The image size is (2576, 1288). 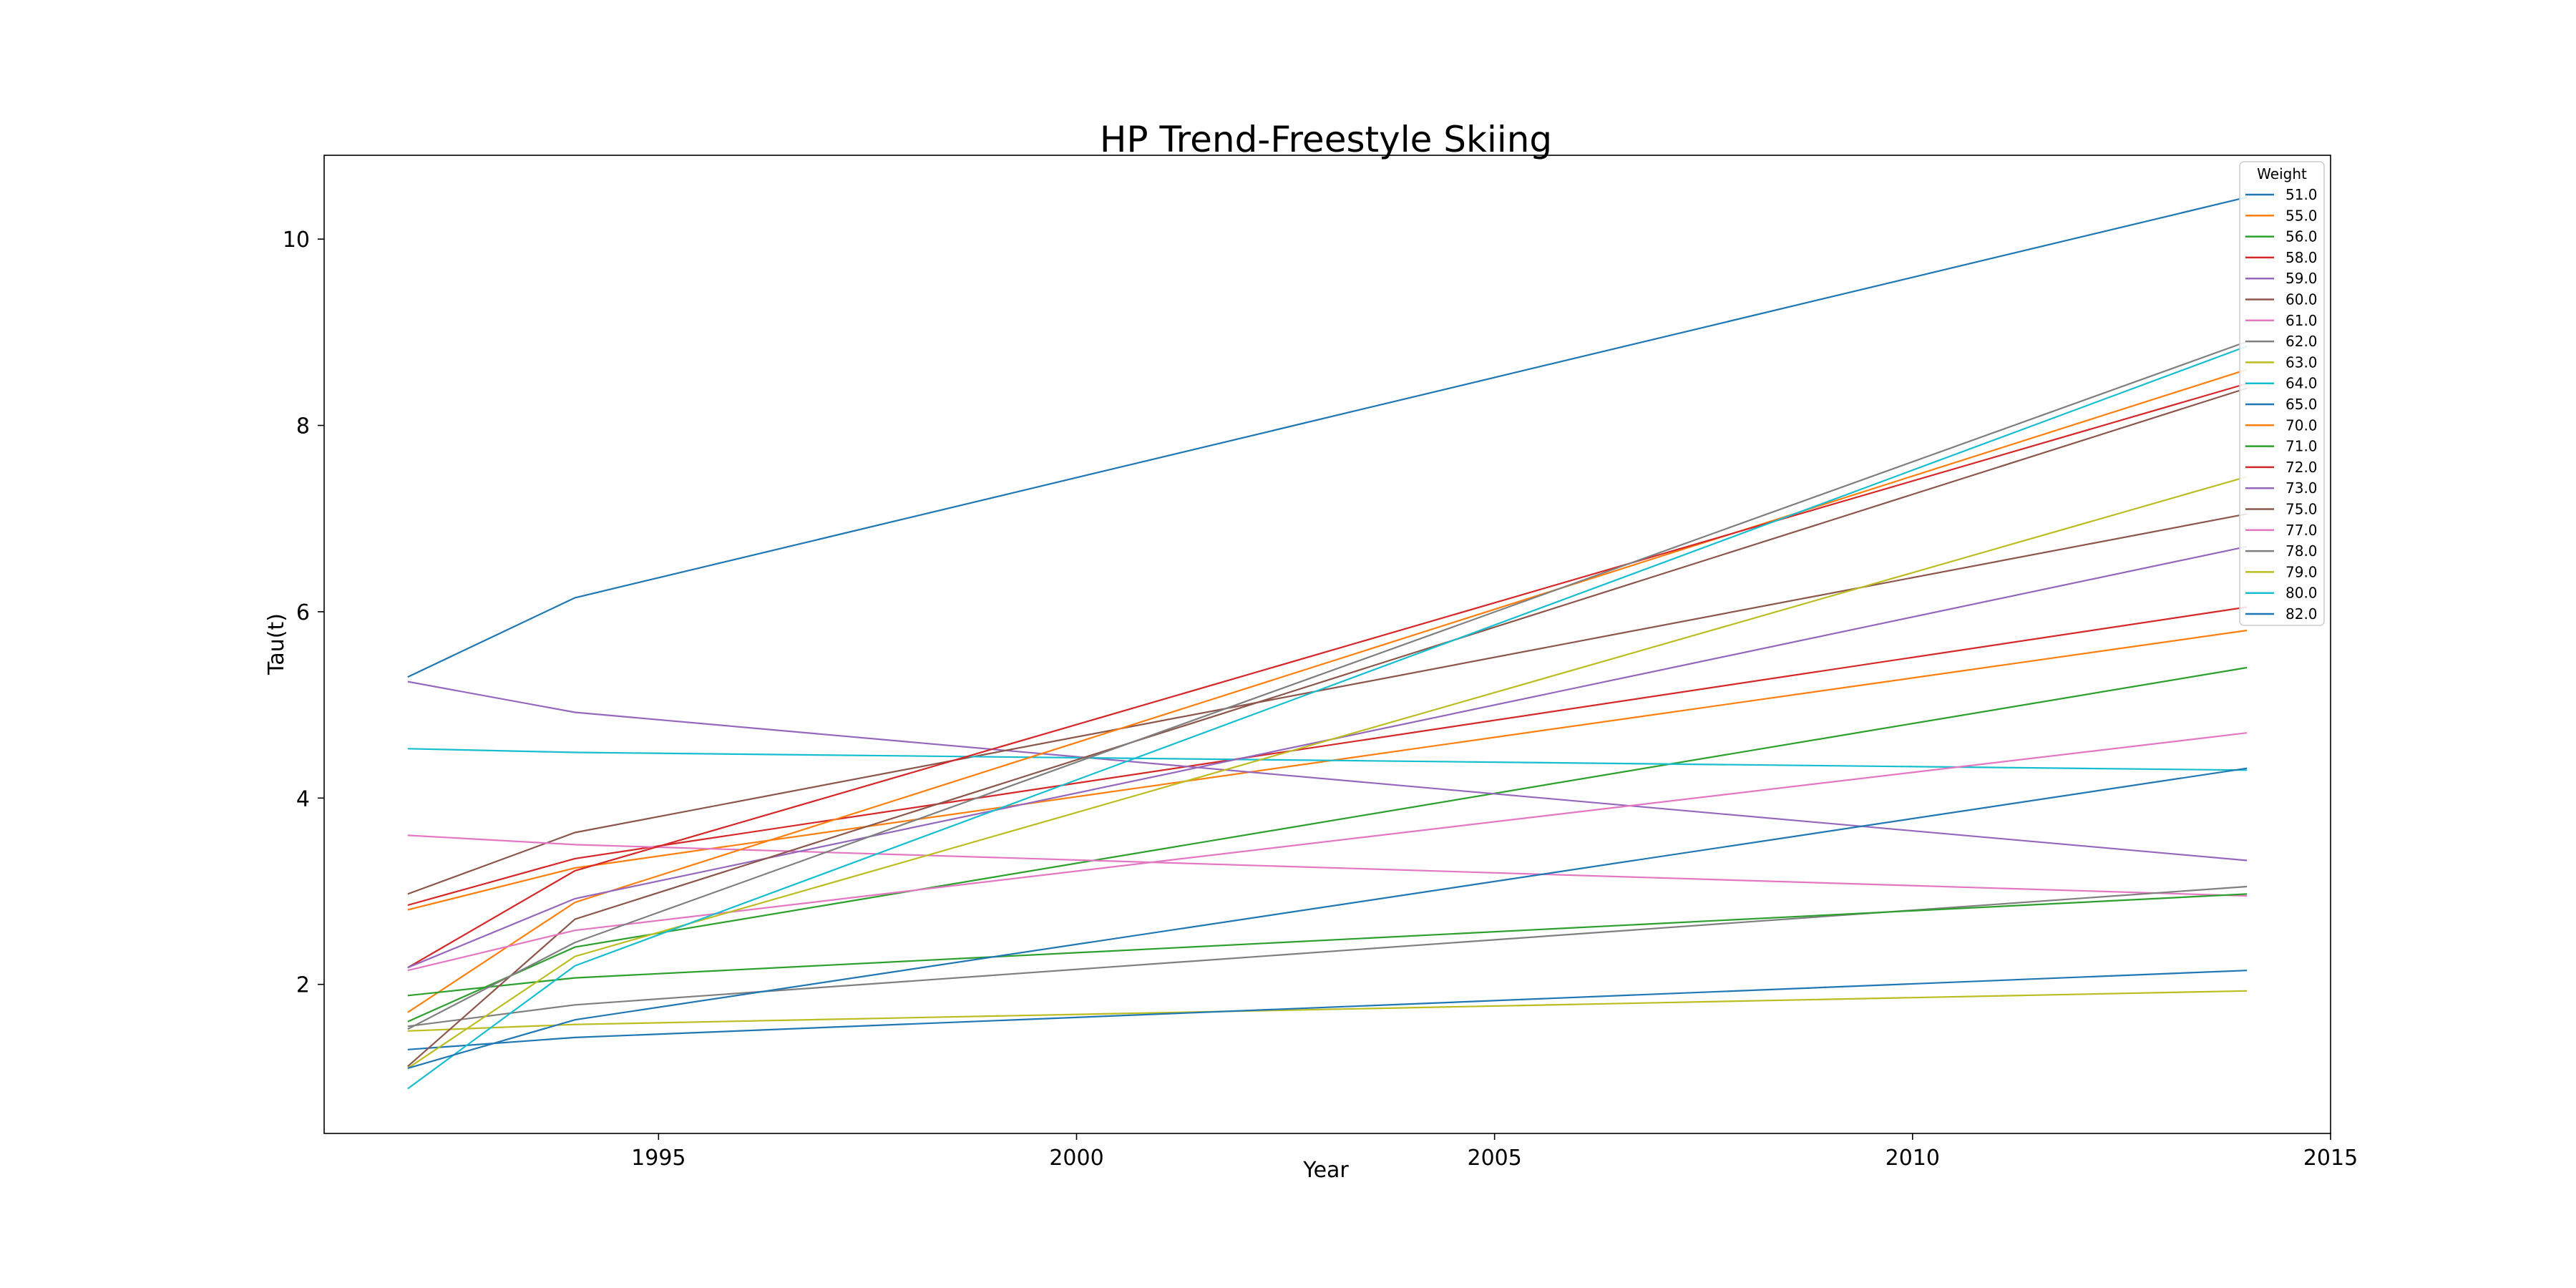 I want to click on legend-label-61.0: 61.0, so click(x=2301, y=320).